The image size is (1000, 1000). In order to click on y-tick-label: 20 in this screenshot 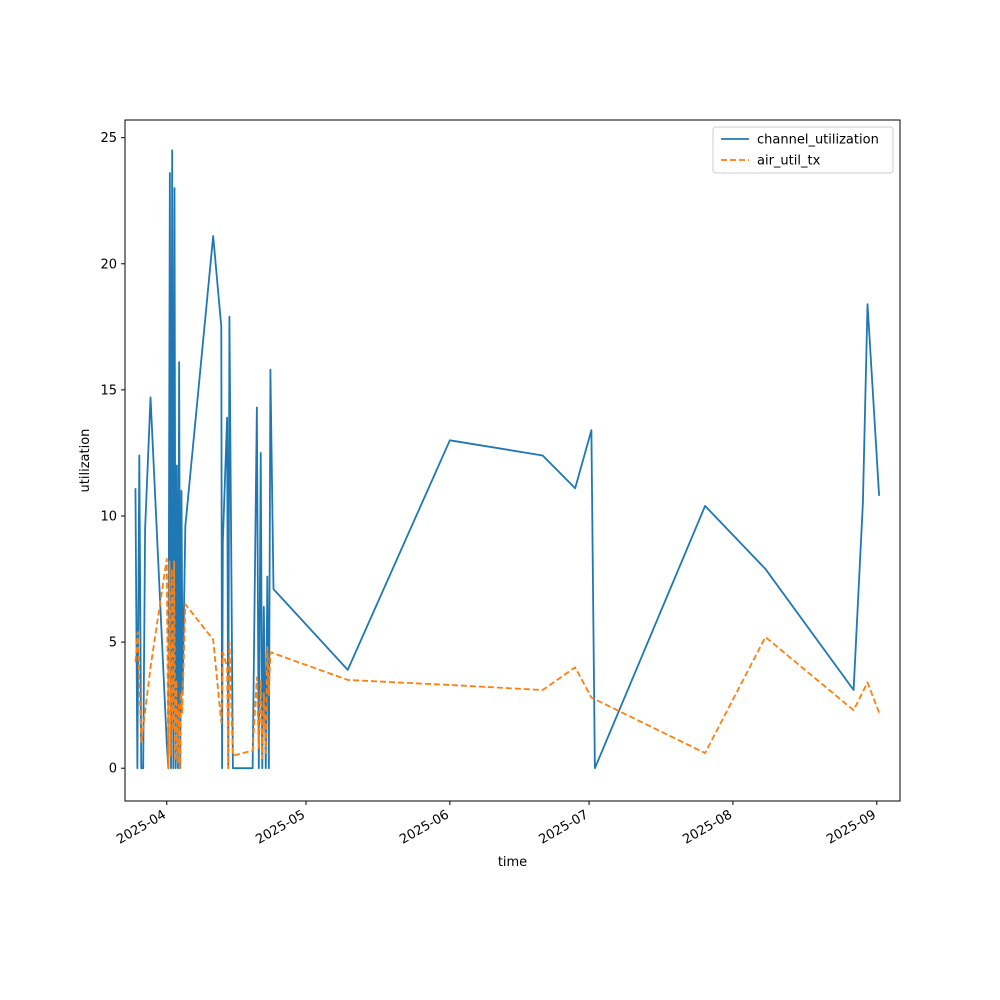, I will do `click(108, 264)`.